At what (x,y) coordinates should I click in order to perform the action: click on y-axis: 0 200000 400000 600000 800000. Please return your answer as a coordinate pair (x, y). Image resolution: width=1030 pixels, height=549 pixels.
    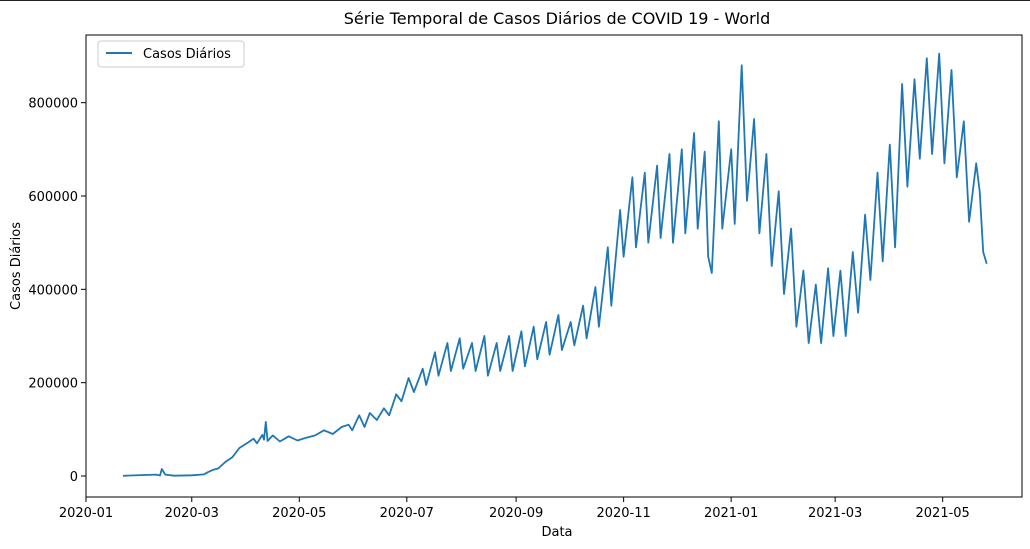
    Looking at the image, I should click on (57, 291).